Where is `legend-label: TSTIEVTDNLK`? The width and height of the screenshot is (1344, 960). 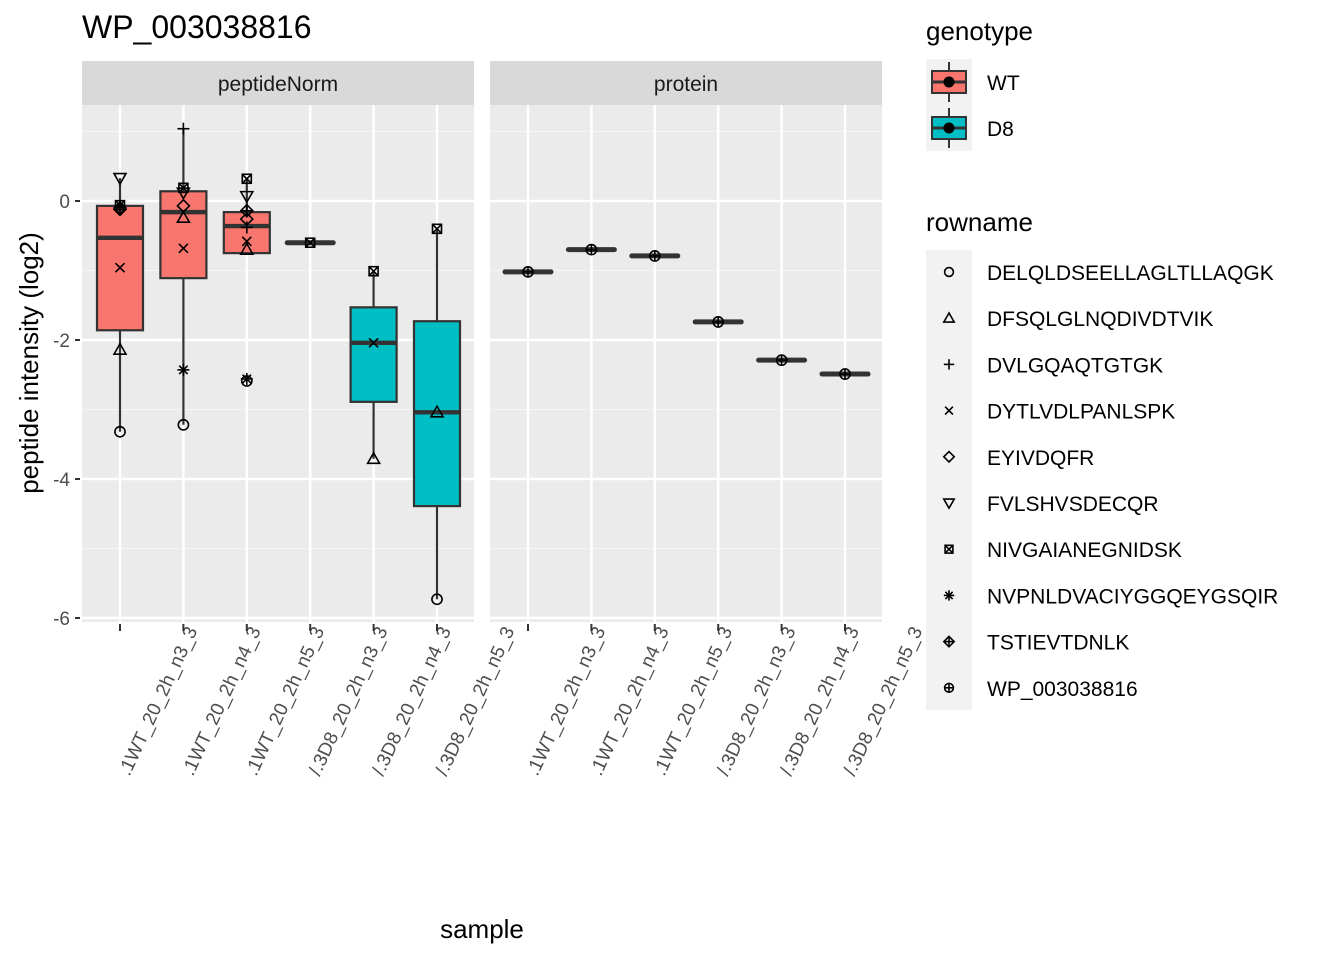 legend-label: TSTIEVTDNLK is located at coordinates (1058, 643).